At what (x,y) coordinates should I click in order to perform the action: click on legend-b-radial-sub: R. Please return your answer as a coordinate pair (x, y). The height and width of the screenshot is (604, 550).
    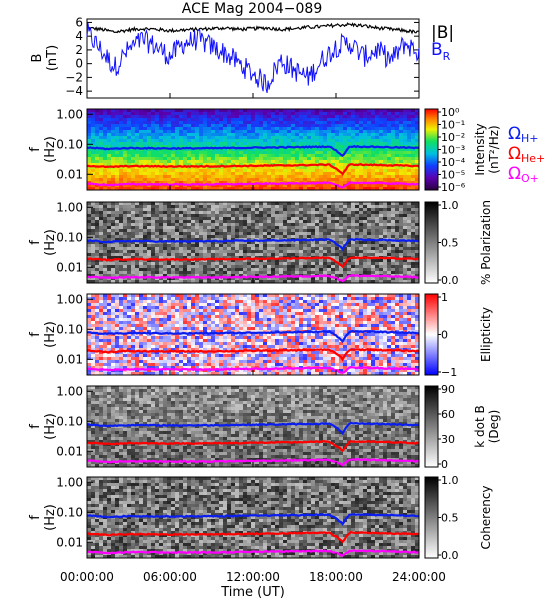
    Looking at the image, I should click on (447, 56).